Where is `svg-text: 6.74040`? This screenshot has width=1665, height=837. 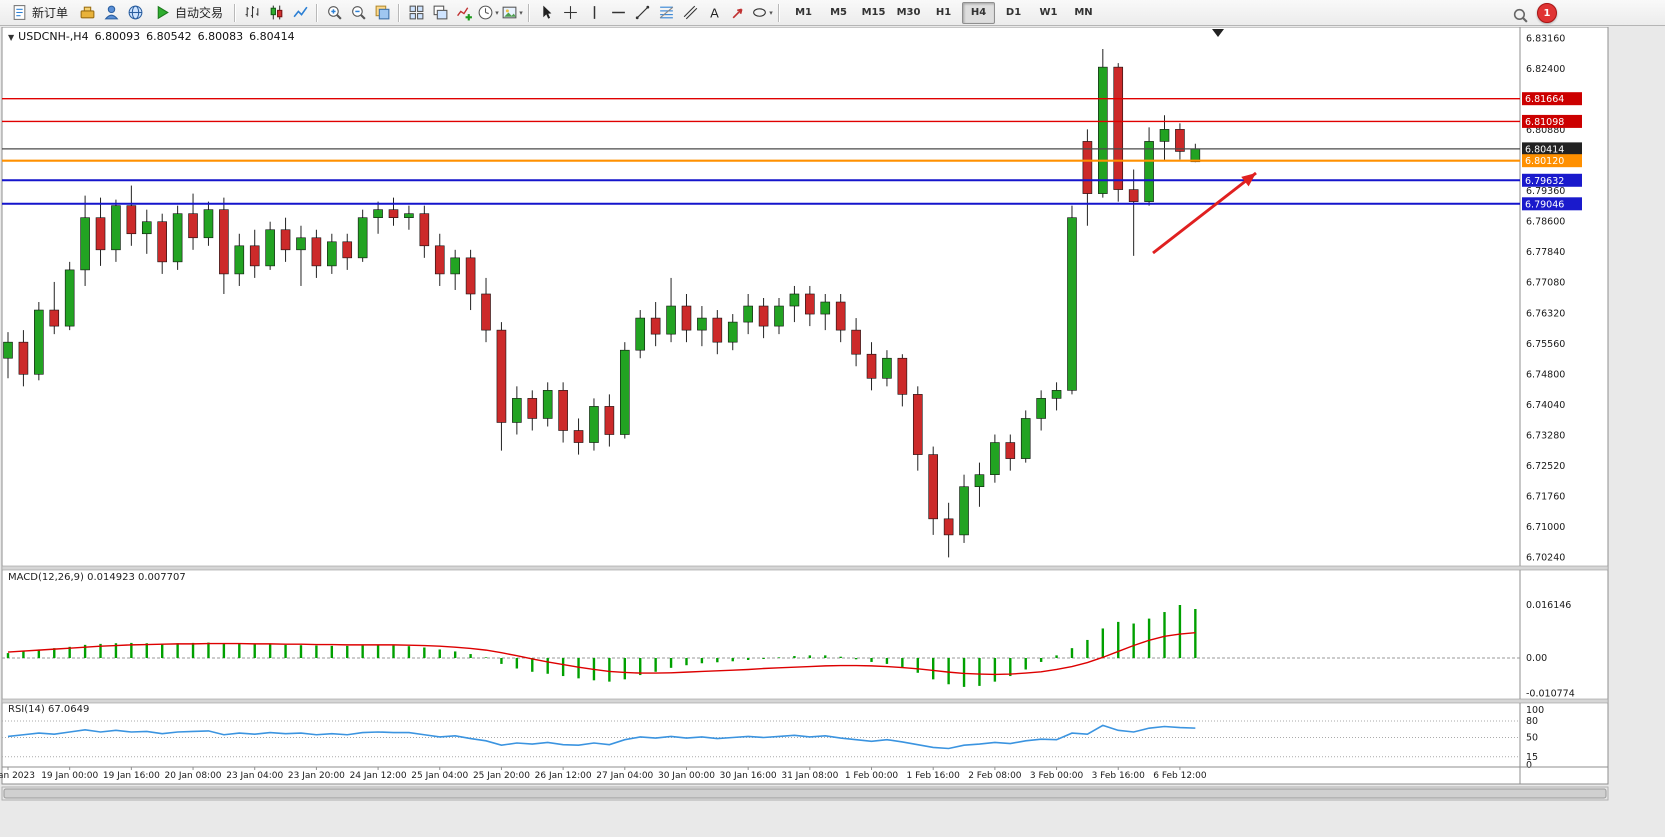
svg-text: 6.74040 is located at coordinates (1545, 405).